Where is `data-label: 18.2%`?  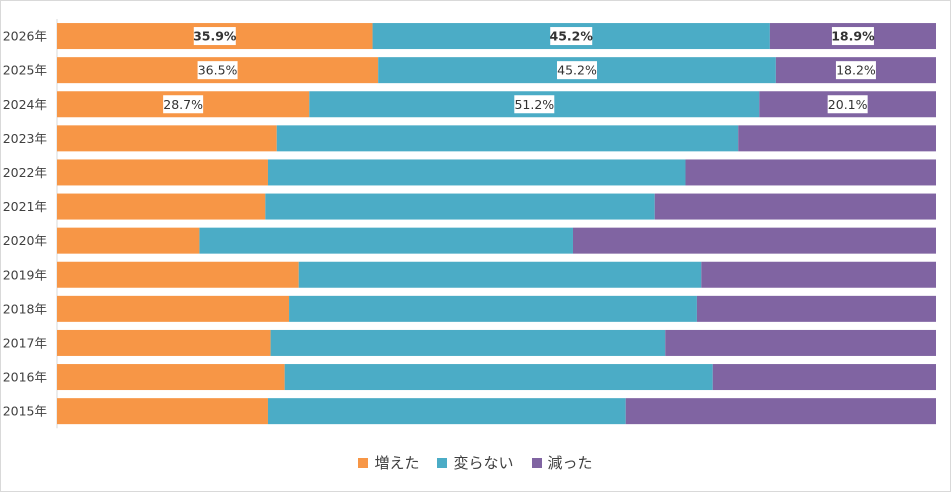
data-label: 18.2% is located at coordinates (856, 70).